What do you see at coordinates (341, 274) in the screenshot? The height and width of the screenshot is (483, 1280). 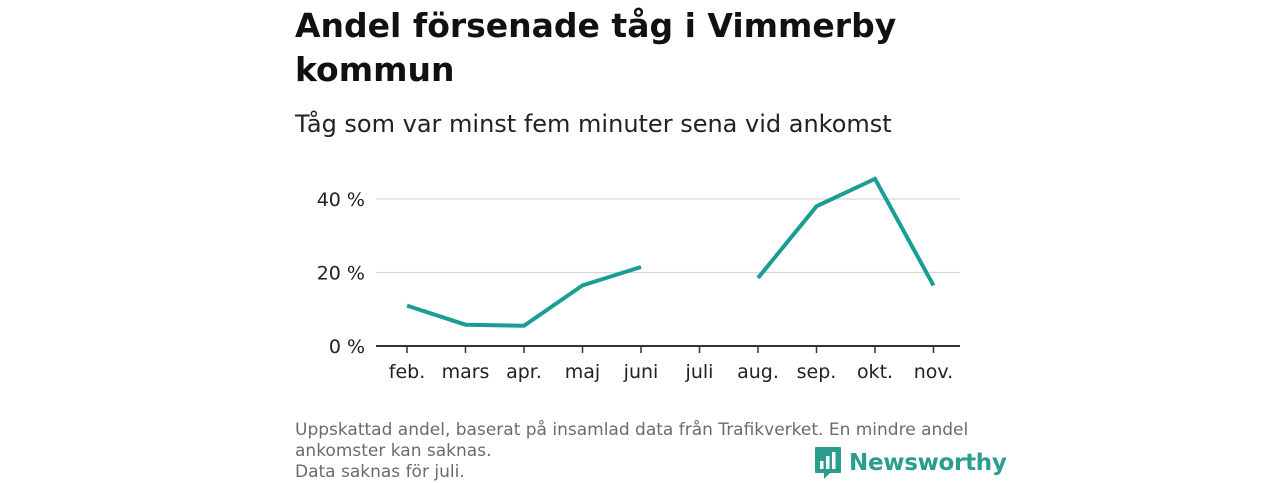 I see `y-tick-label: 20 %` at bounding box center [341, 274].